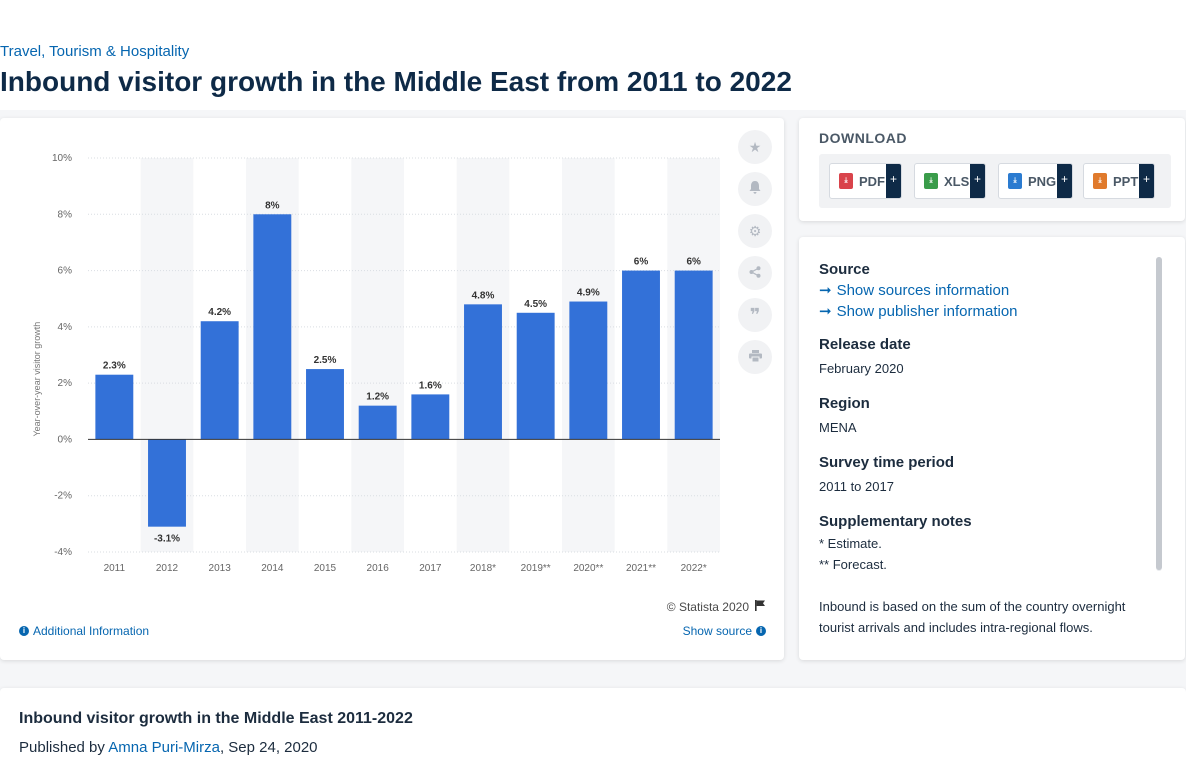 The height and width of the screenshot is (760, 1186). I want to click on notes-estimate: * Estimate., so click(850, 543).